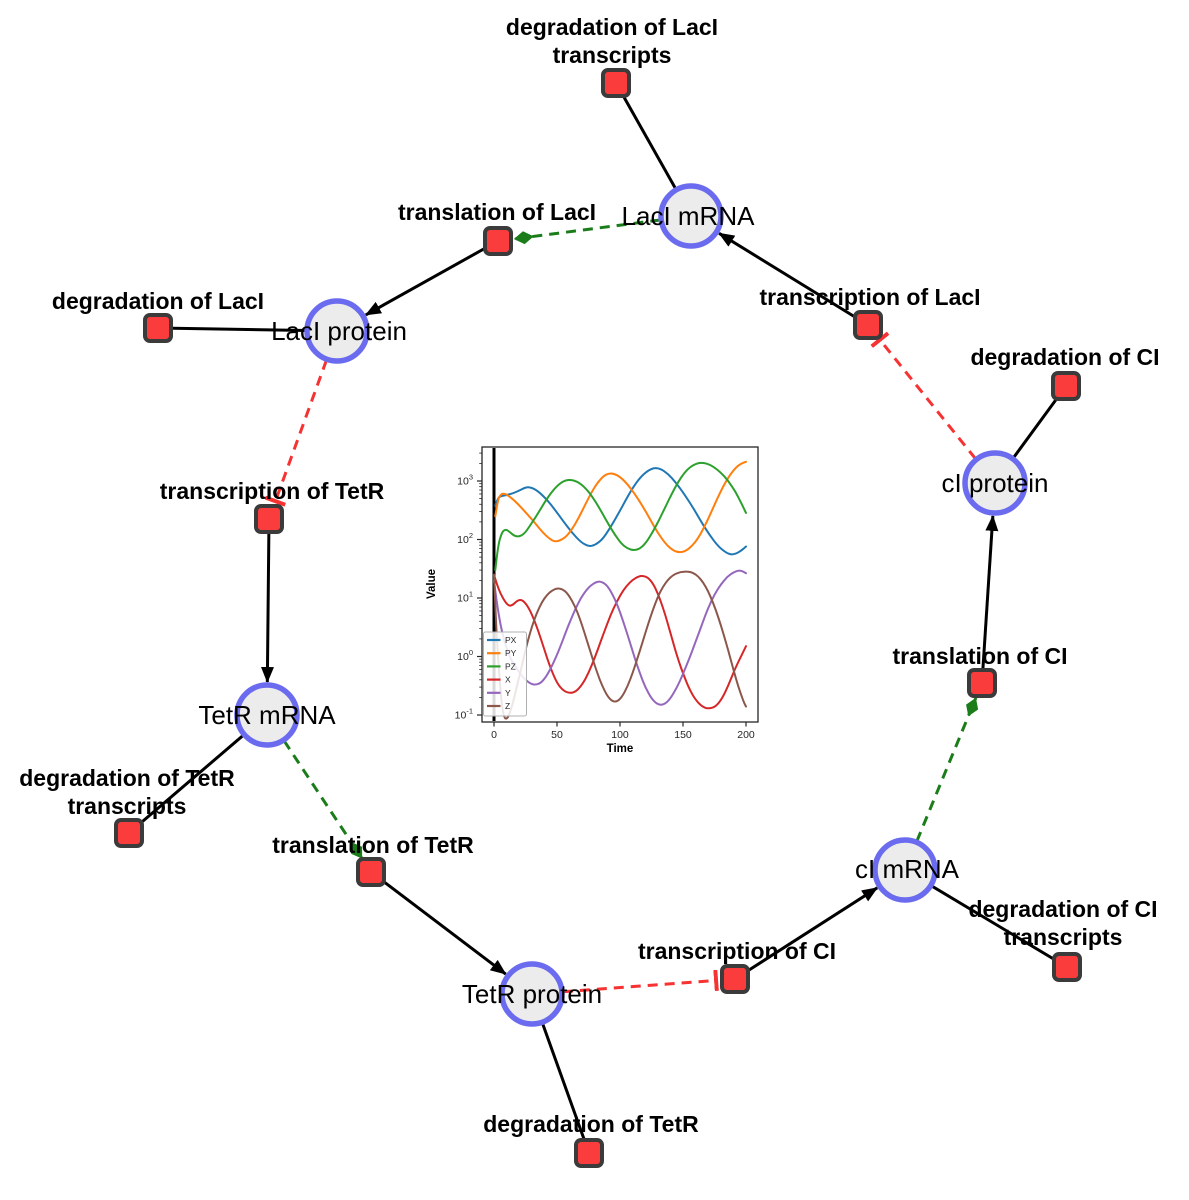  What do you see at coordinates (438, 923) in the screenshot?
I see `edge-product-translation-tetr-to-tetr-protein` at bounding box center [438, 923].